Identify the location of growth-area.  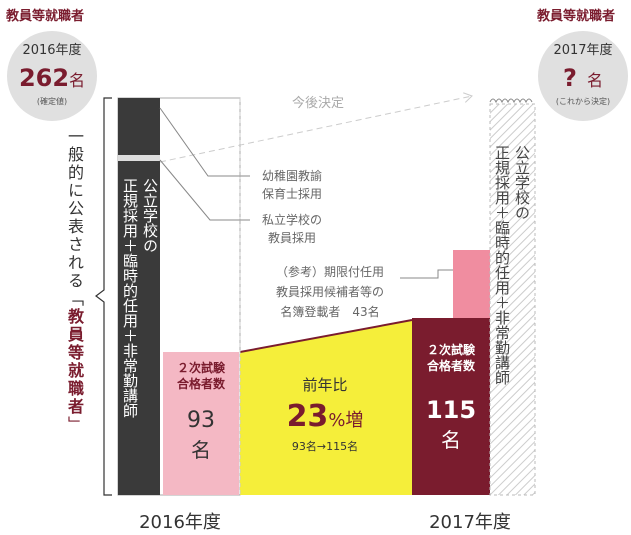
(326, 407).